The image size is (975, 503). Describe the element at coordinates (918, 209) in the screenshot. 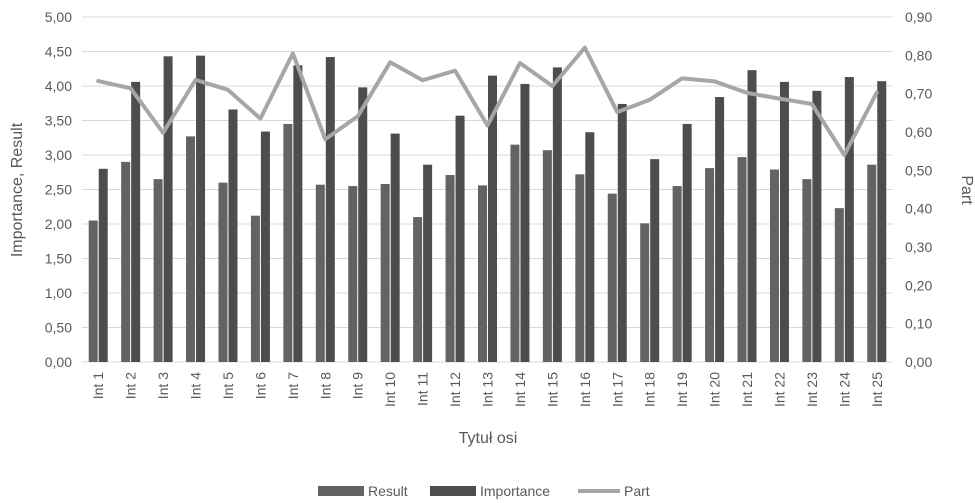

I see `y2-tick-label: 0,40` at that location.